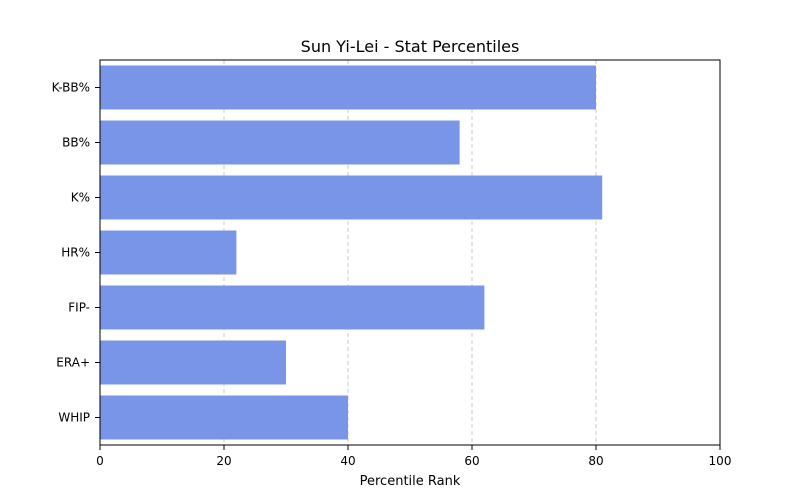 The height and width of the screenshot is (500, 800). What do you see at coordinates (280, 142) in the screenshot?
I see `bar-bb` at bounding box center [280, 142].